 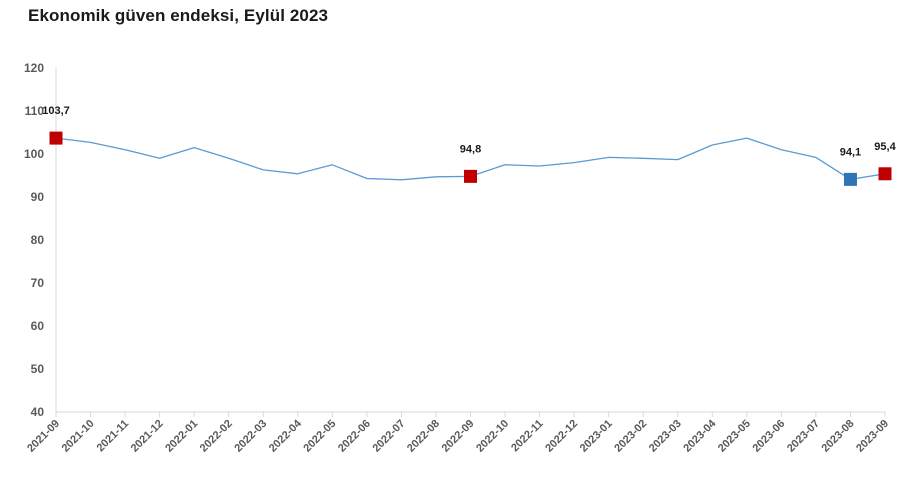 What do you see at coordinates (38, 197) in the screenshot?
I see `y-tick-label: 90` at bounding box center [38, 197].